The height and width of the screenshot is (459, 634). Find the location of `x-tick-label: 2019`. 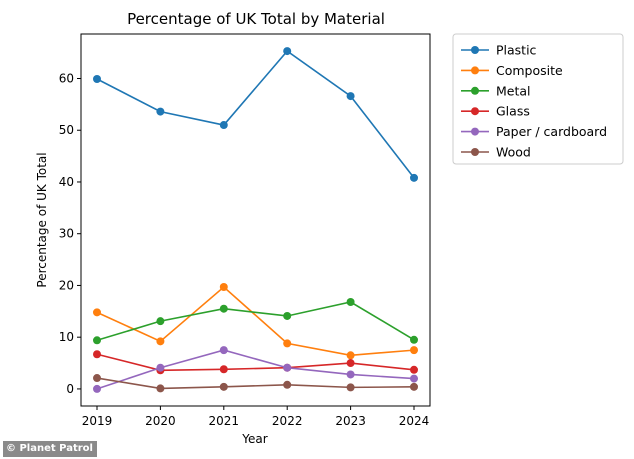

x-tick-label: 2019 is located at coordinates (97, 421).